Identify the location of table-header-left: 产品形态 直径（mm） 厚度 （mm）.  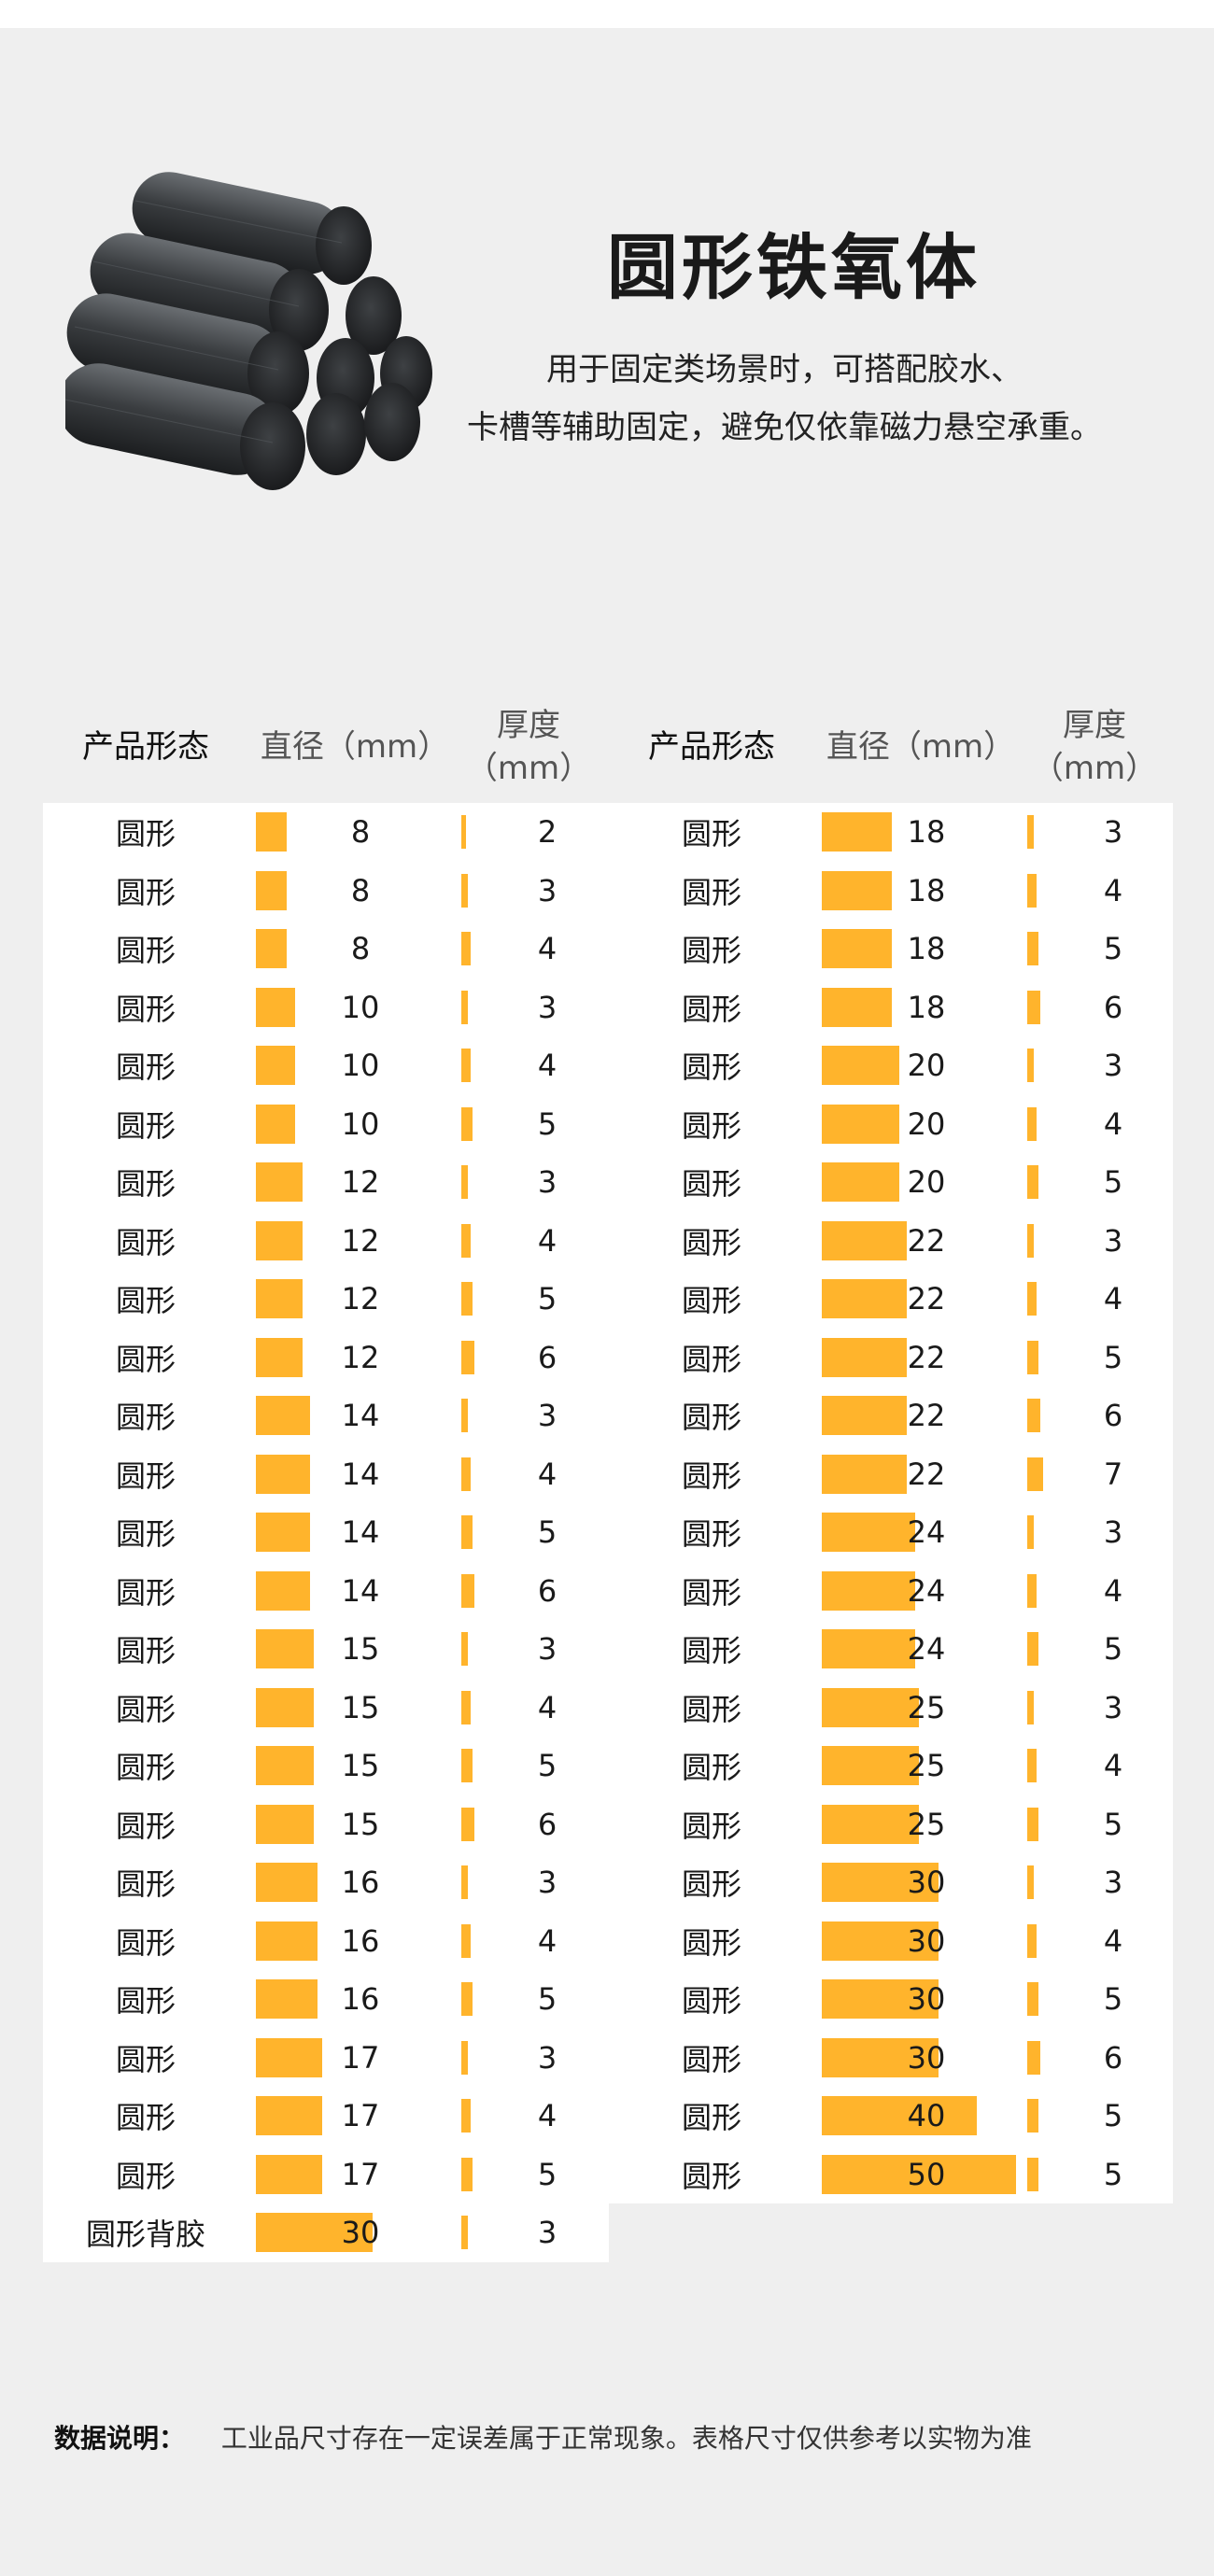
(323, 747).